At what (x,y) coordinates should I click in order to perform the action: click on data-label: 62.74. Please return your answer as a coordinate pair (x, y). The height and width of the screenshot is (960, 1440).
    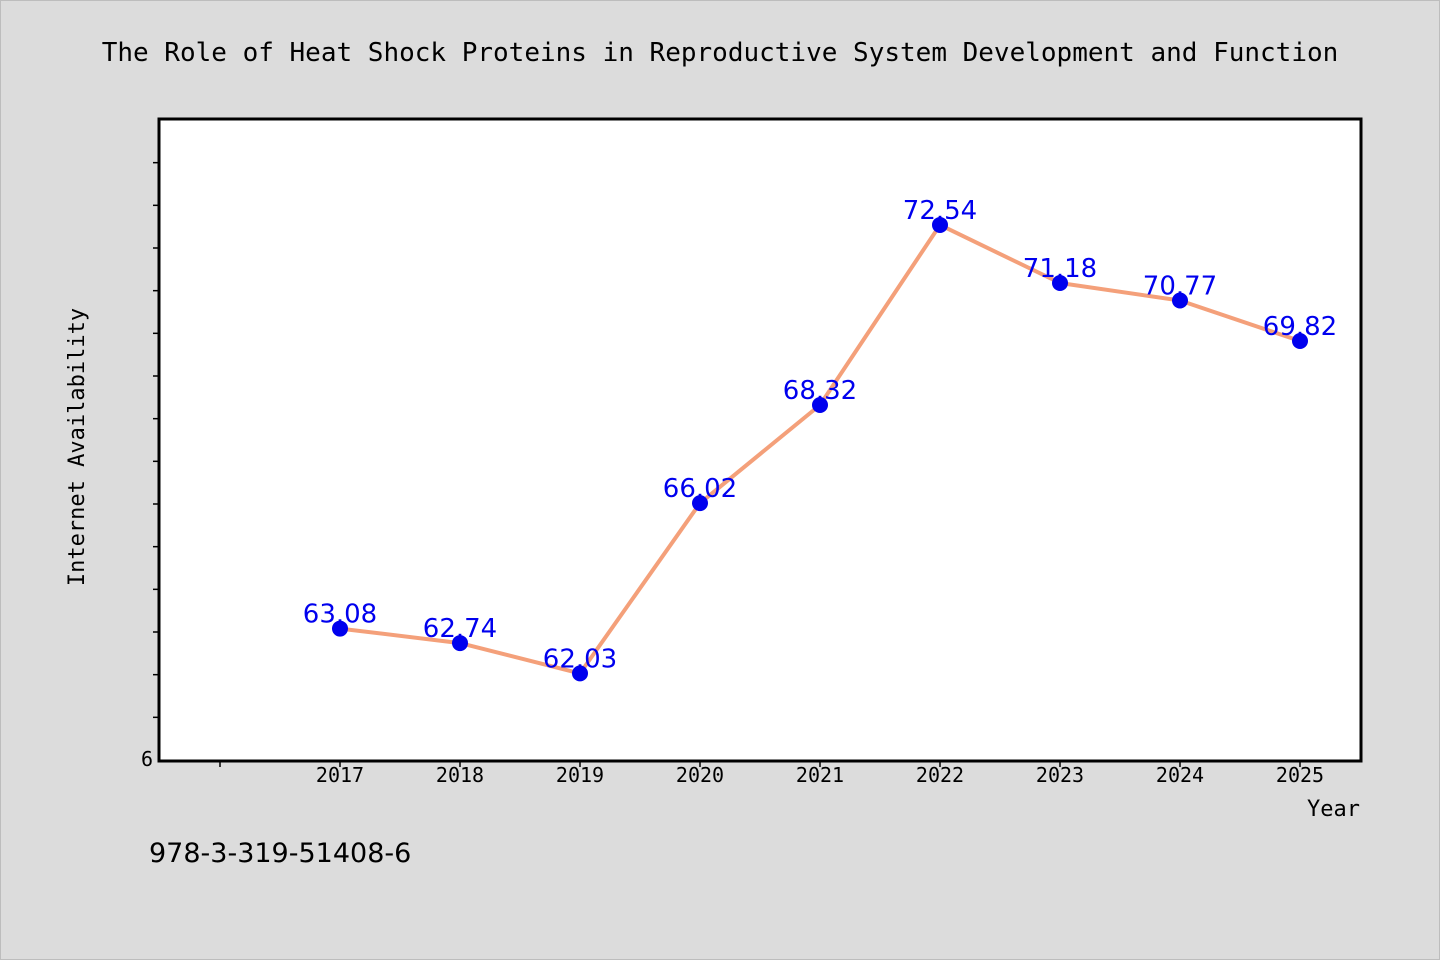
    Looking at the image, I should click on (460, 629).